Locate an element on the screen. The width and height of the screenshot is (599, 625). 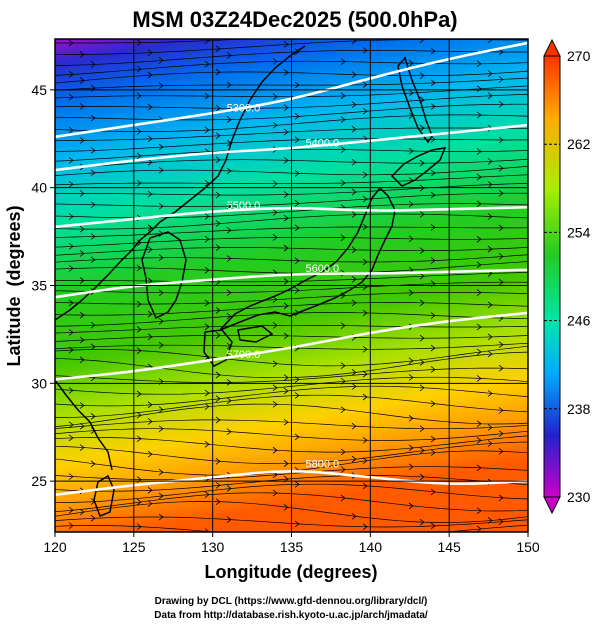
y-tick-label: 25 is located at coordinates (39, 481).